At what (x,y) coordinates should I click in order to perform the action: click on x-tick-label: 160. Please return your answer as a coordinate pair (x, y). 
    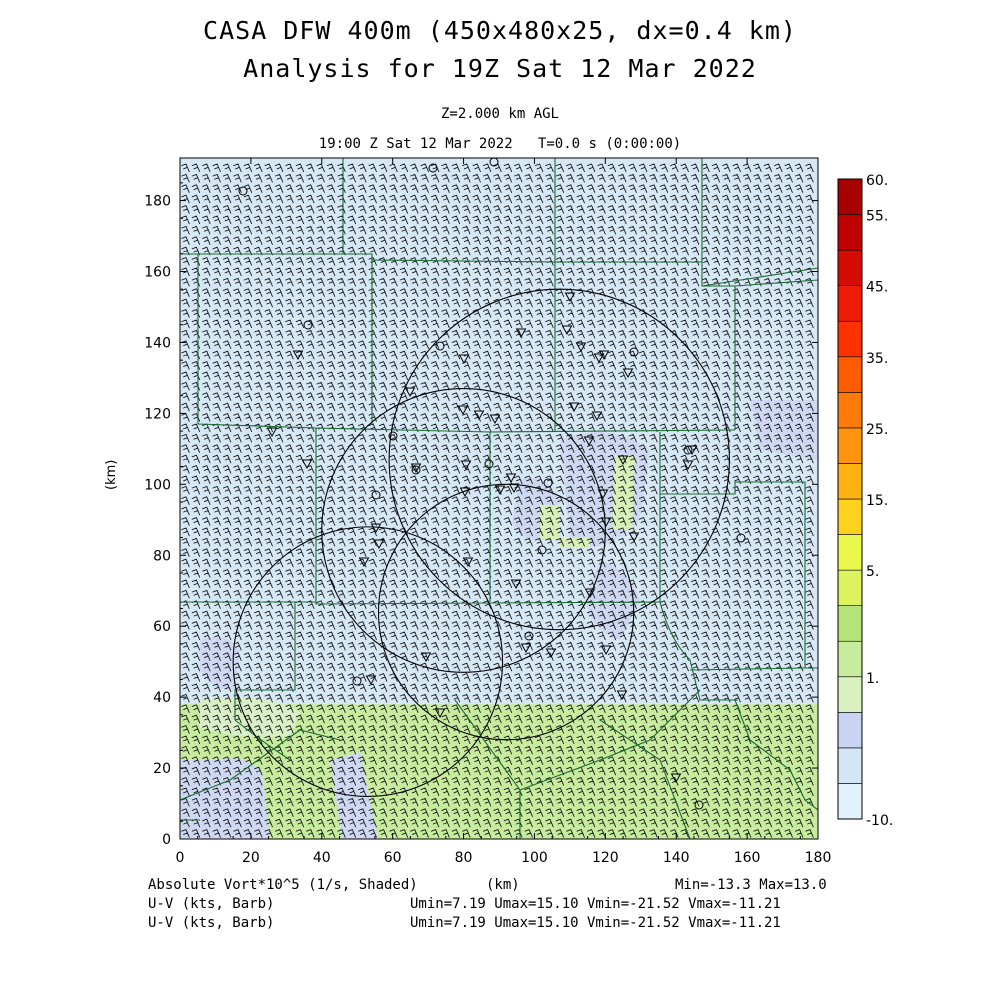
    Looking at the image, I should click on (747, 858).